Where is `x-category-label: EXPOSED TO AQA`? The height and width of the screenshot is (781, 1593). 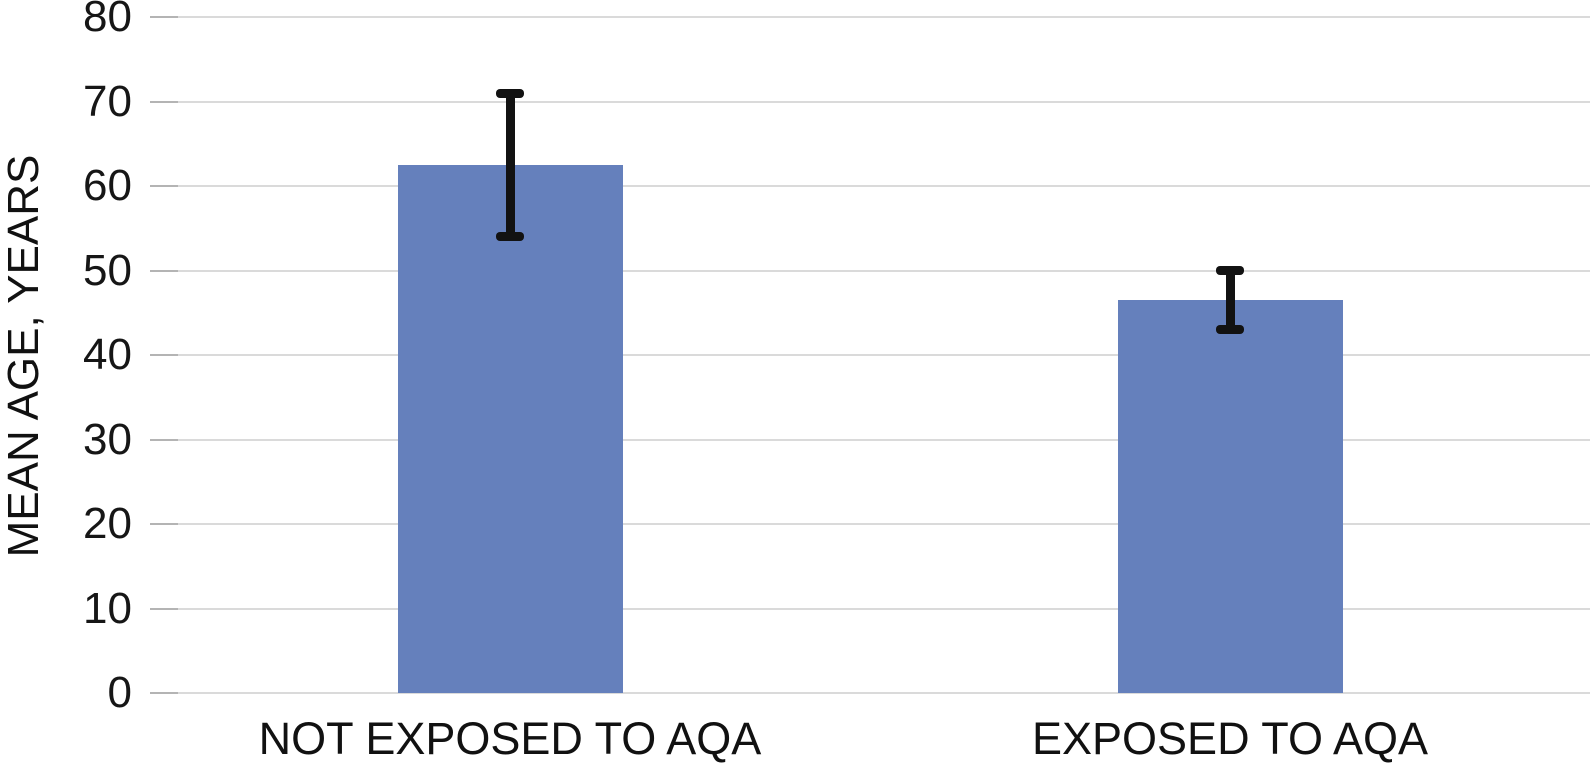 x-category-label: EXPOSED TO AQA is located at coordinates (1230, 738).